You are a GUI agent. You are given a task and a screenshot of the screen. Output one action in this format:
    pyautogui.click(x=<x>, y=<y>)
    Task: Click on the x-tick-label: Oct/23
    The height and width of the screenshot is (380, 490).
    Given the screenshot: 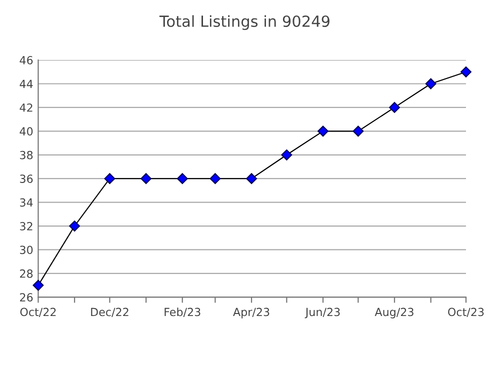 What is the action you would take?
    pyautogui.click(x=466, y=313)
    